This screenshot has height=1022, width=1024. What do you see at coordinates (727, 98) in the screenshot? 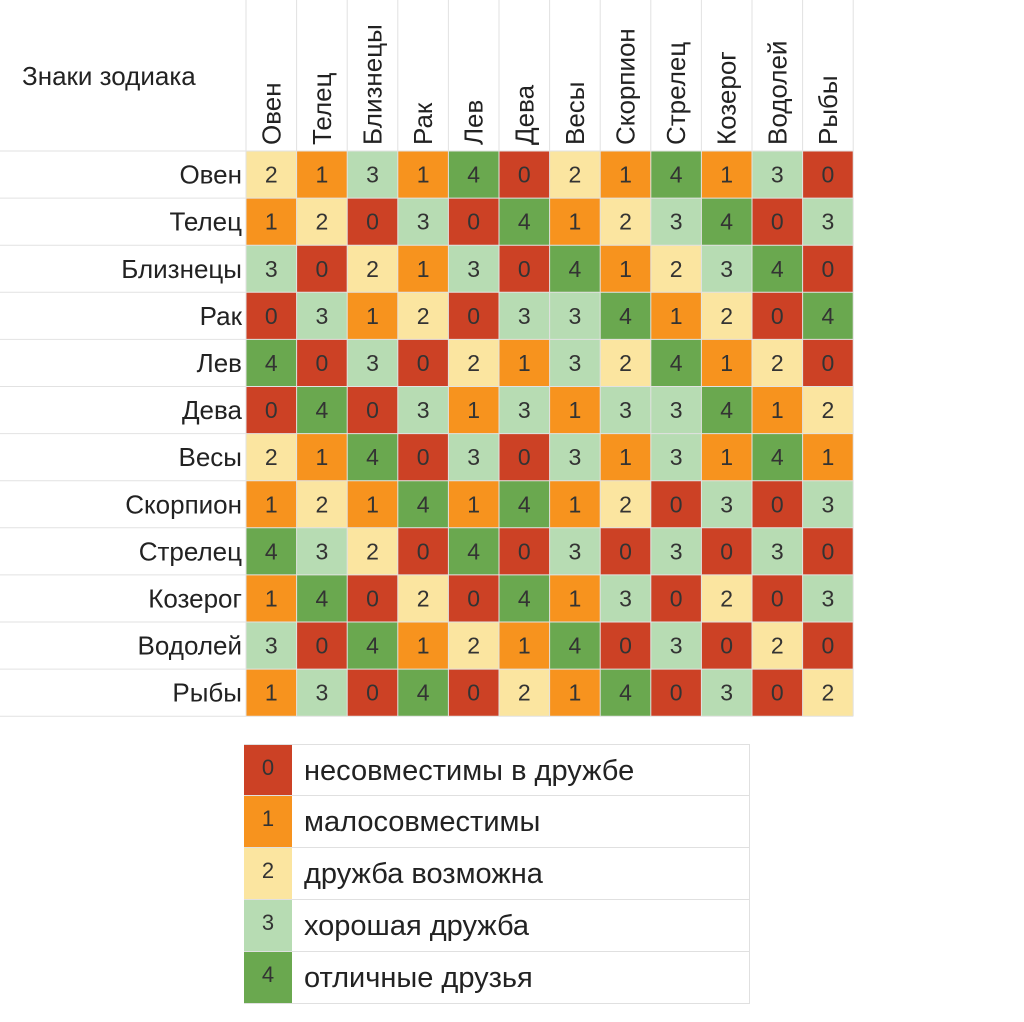
I see `column-label: Козерог` at bounding box center [727, 98].